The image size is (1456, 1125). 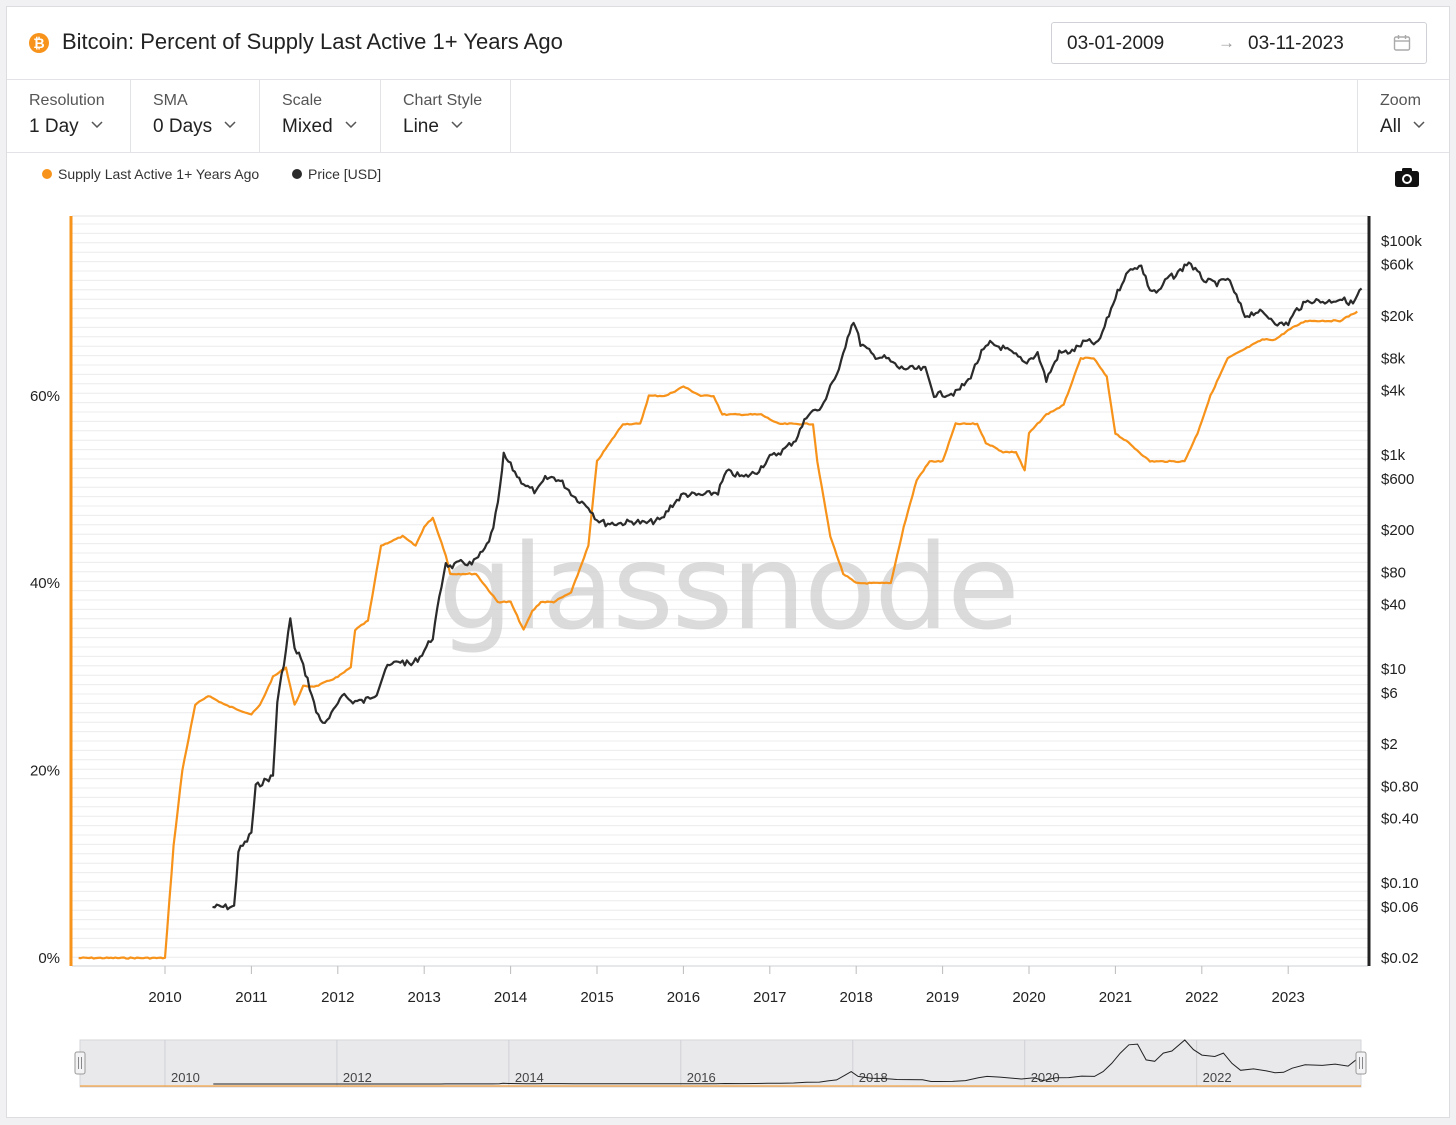 What do you see at coordinates (942, 997) in the screenshot?
I see `x-tick-label: 2019` at bounding box center [942, 997].